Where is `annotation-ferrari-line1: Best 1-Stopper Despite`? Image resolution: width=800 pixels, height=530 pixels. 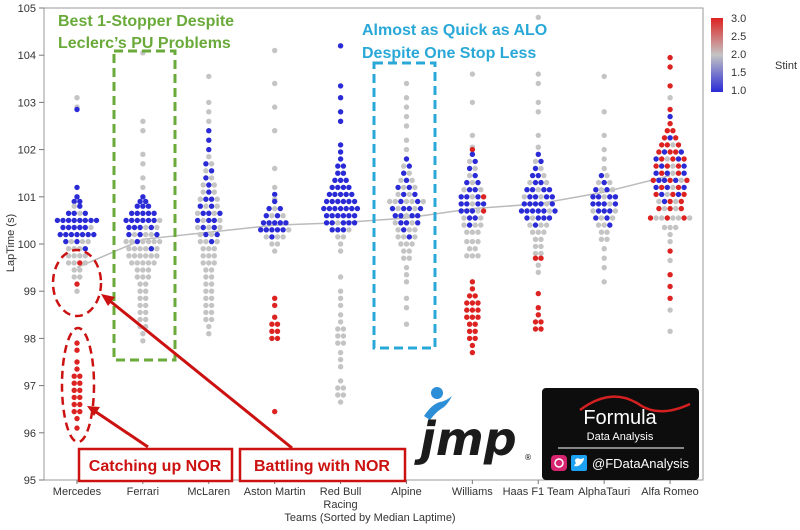
annotation-ferrari-line1: Best 1-Stopper Despite is located at coordinates (146, 21).